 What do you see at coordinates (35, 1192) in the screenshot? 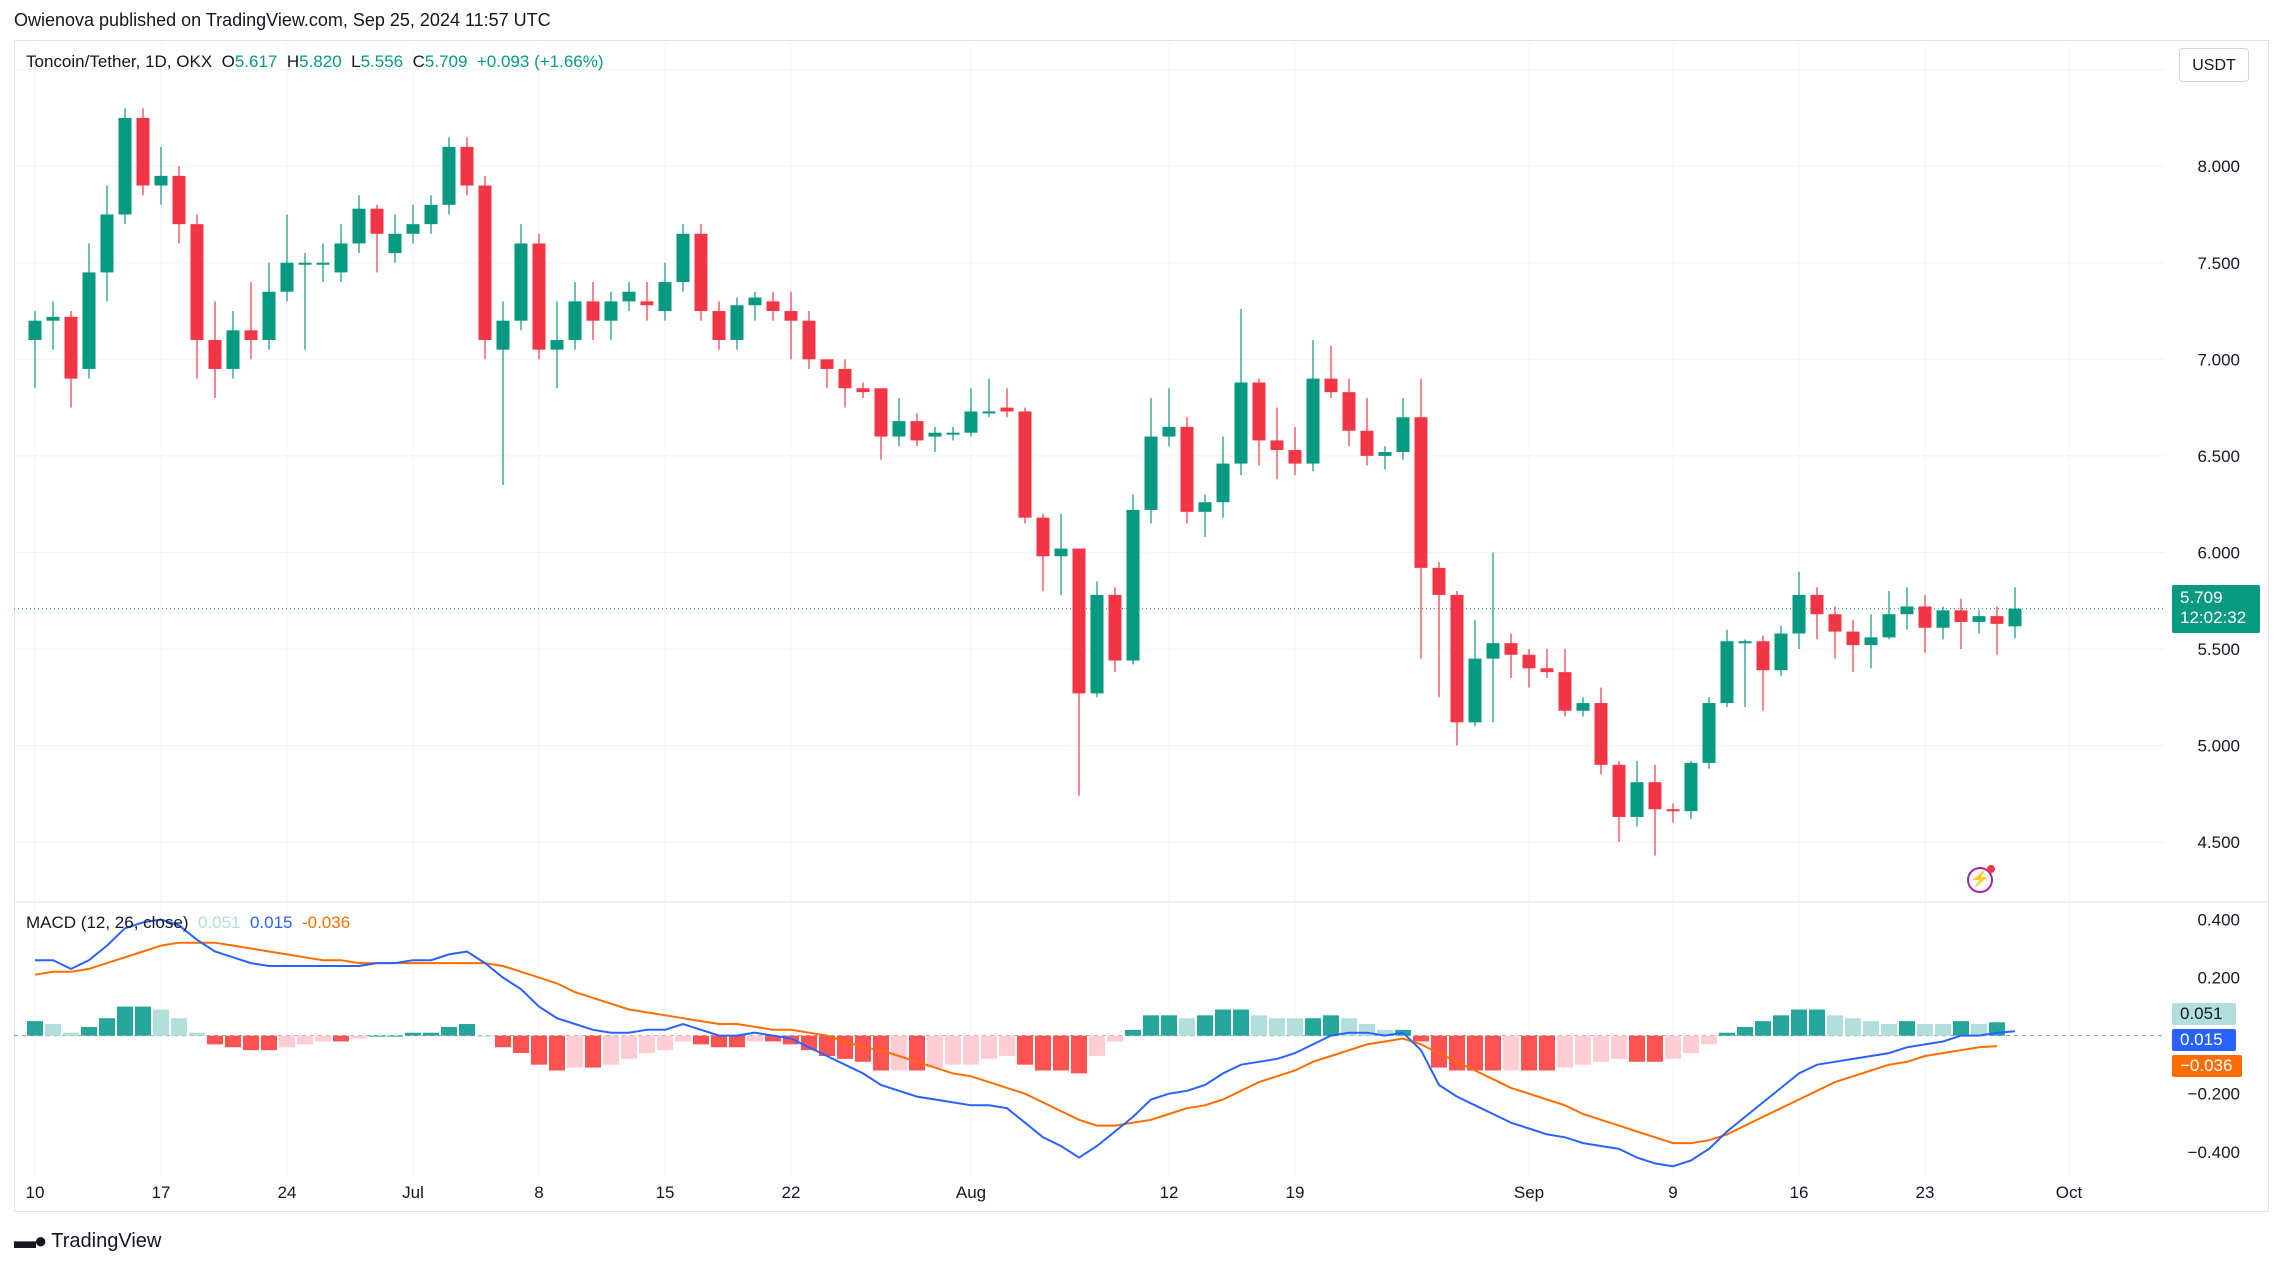
I see `time-tick-label: 10` at bounding box center [35, 1192].